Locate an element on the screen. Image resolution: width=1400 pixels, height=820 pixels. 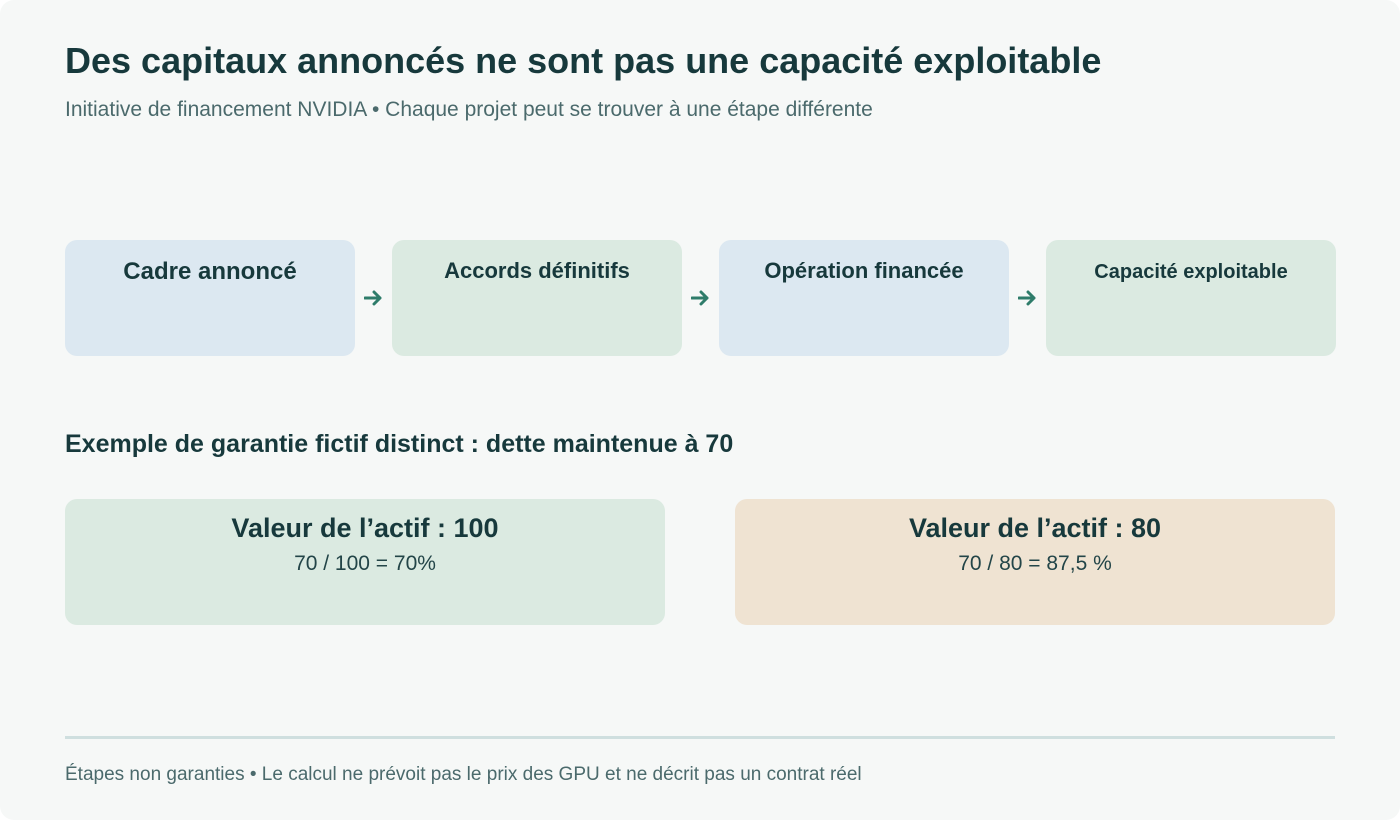
example-case-calc: 70 / 80 = 87,5 % is located at coordinates (1035, 563).